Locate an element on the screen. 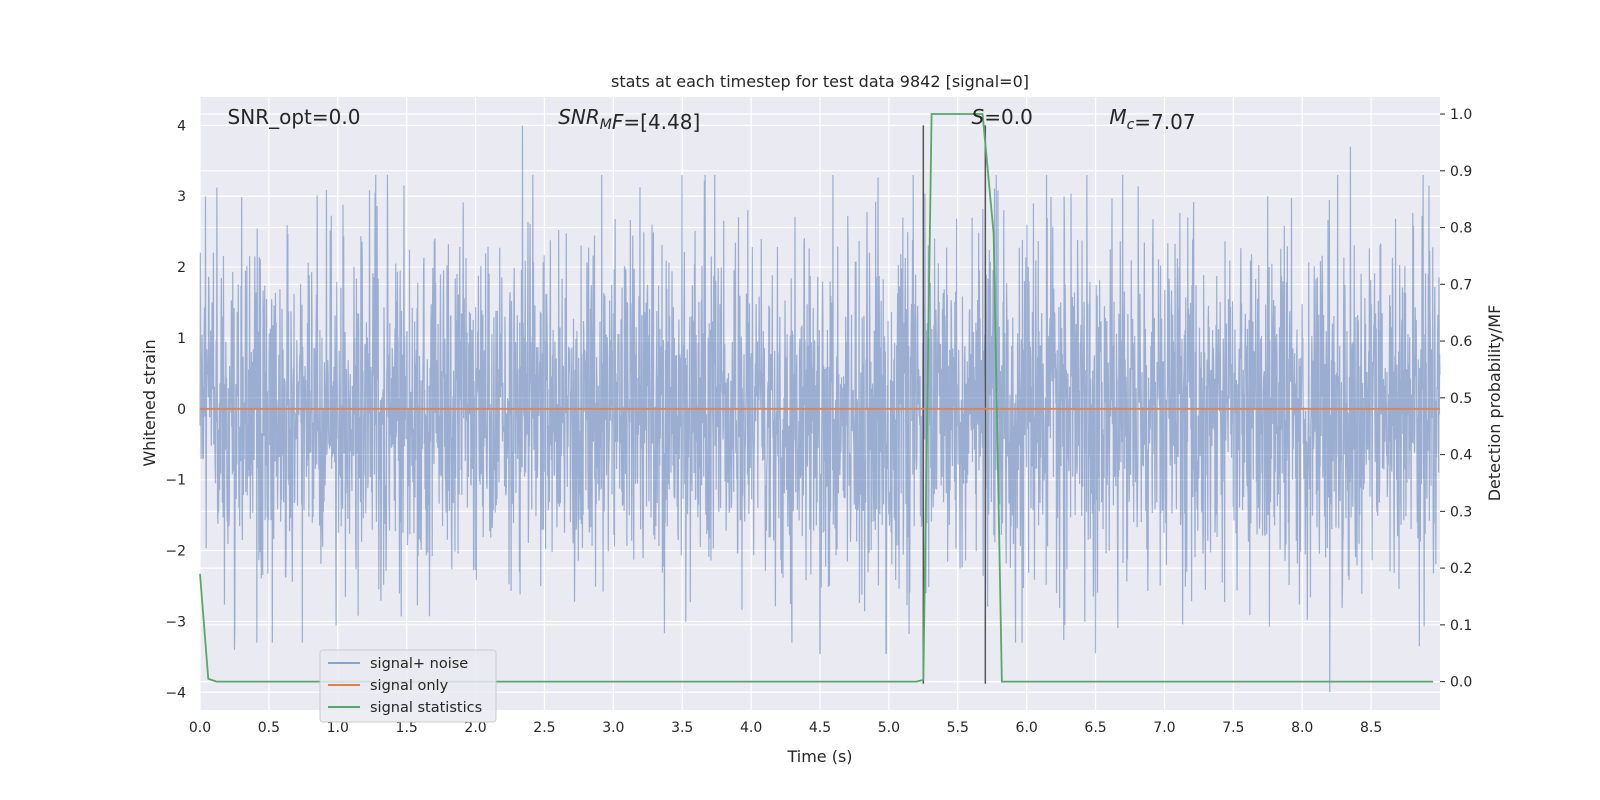 The height and width of the screenshot is (800, 1600). y-tick-label-left: 4 is located at coordinates (181, 126).